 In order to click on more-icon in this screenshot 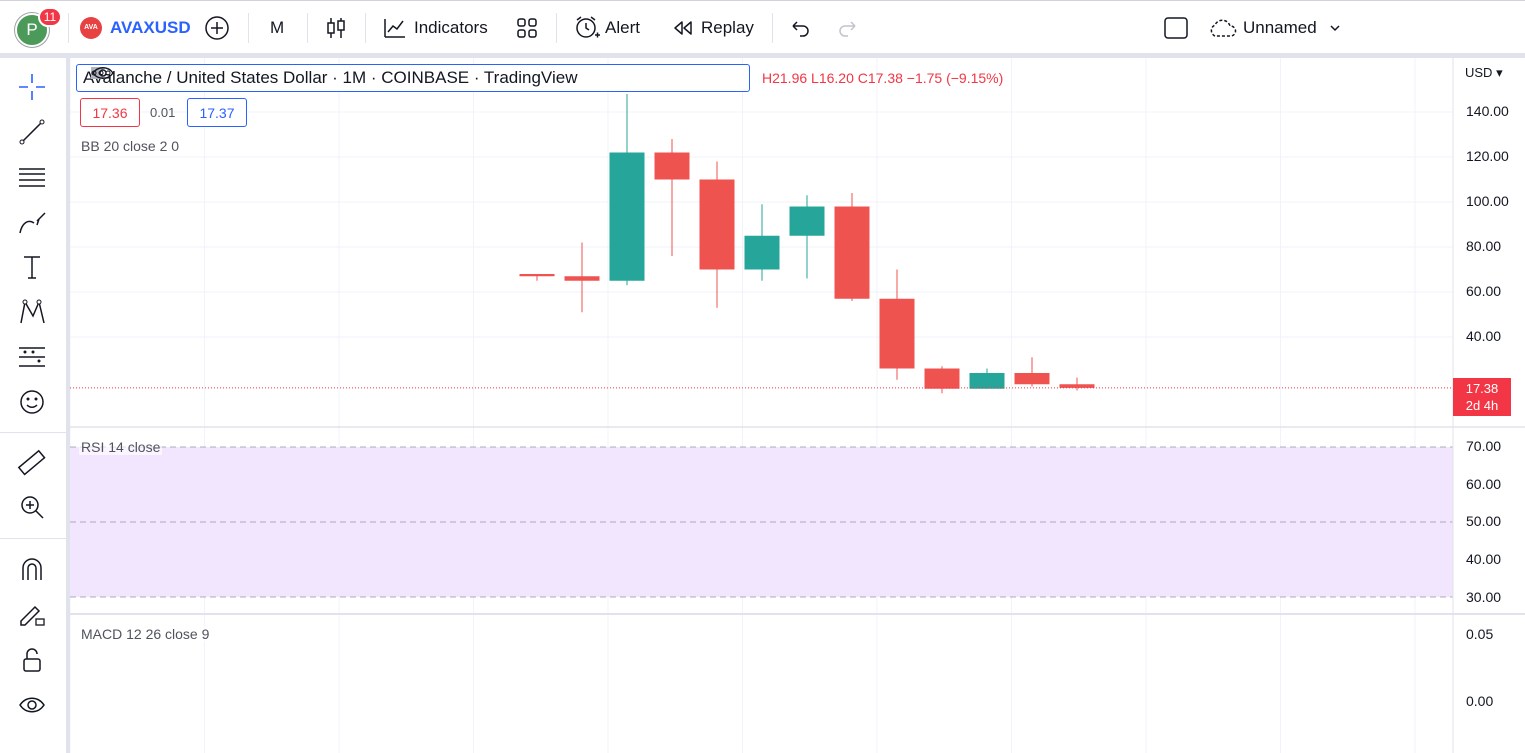, I will do `click(101, 73)`.